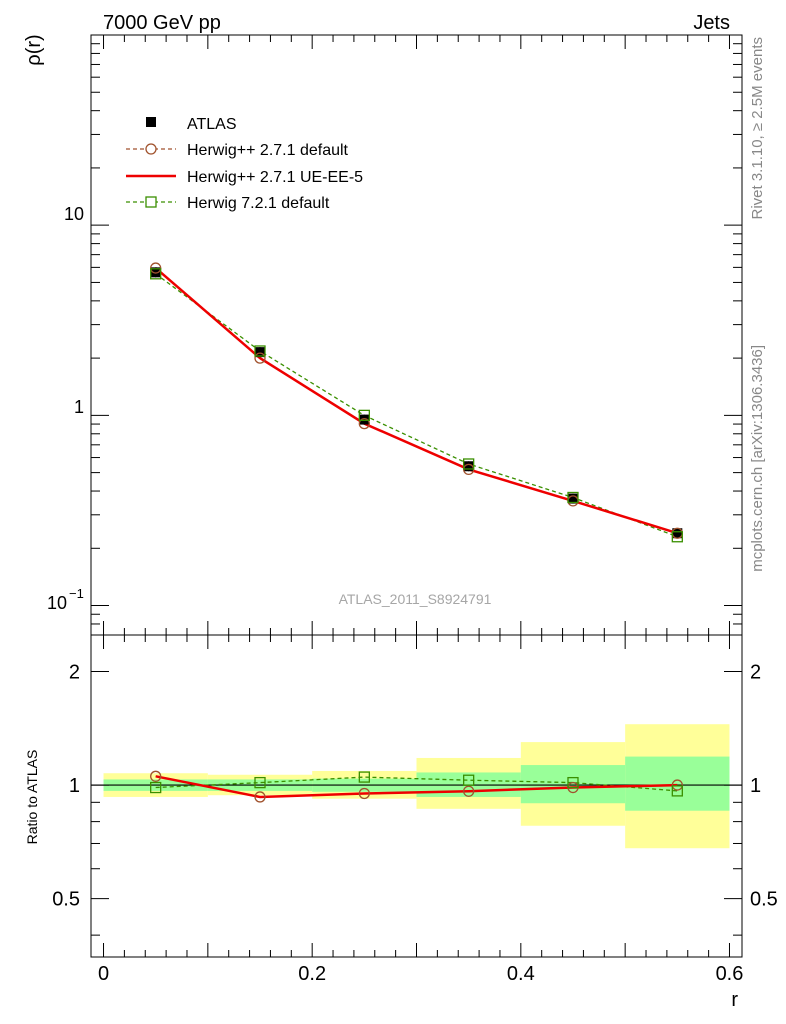 The height and width of the screenshot is (1024, 786). What do you see at coordinates (312, 974) in the screenshot?
I see `x-tick-label: 0.2` at bounding box center [312, 974].